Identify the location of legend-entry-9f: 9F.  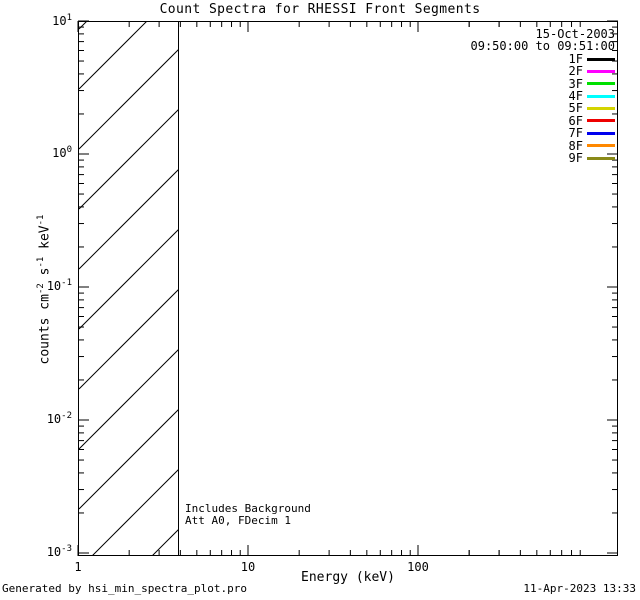
(487, 158).